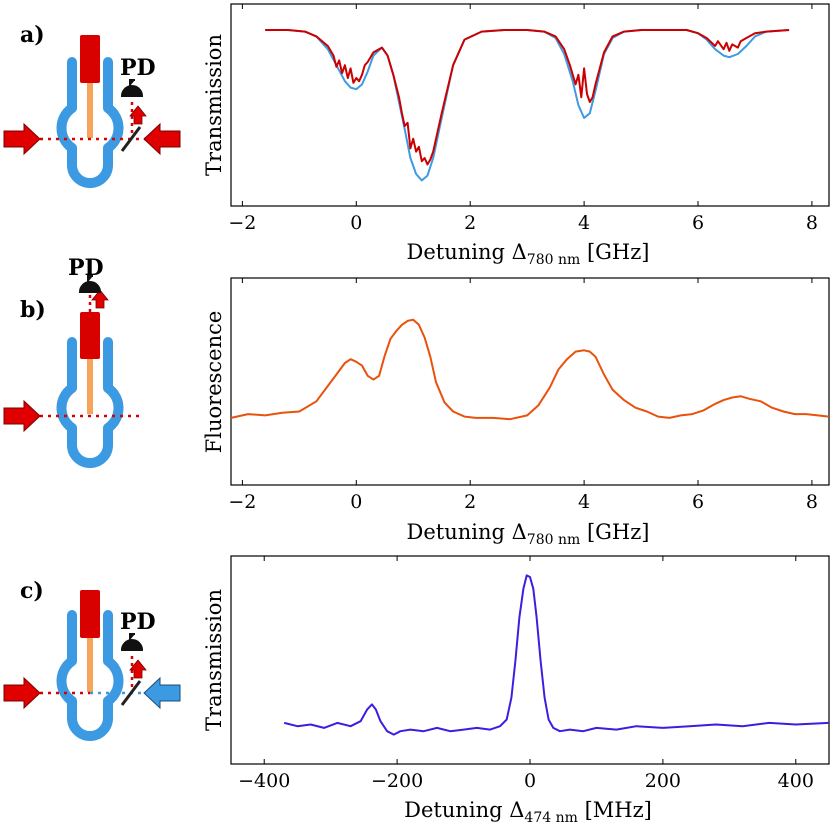 The width and height of the screenshot is (831, 835). I want to click on up-arrow-a, so click(138, 115).